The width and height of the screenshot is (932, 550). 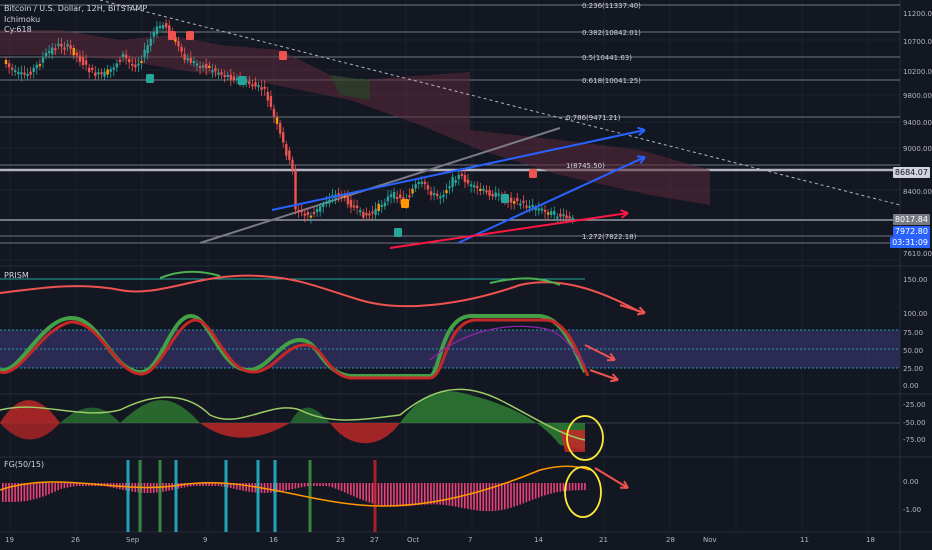 What do you see at coordinates (914, 440) in the screenshot?
I see `osc2-tick: -75.00` at bounding box center [914, 440].